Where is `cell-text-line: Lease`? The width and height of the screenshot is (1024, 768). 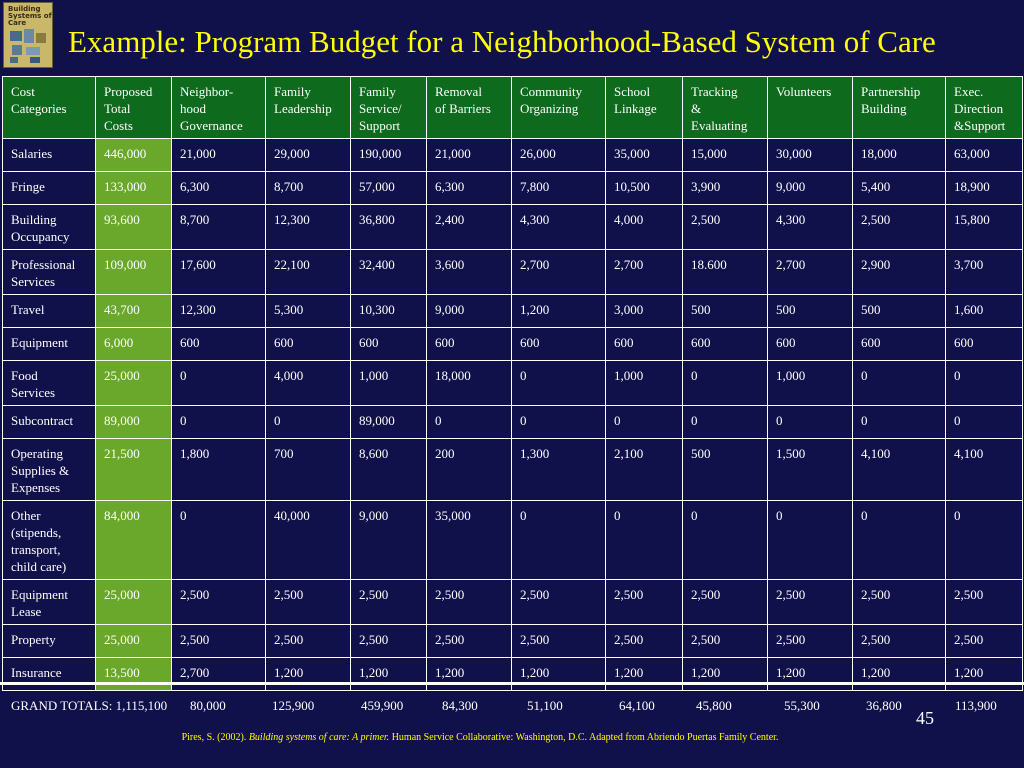
cell-text-line: Lease is located at coordinates (26, 611).